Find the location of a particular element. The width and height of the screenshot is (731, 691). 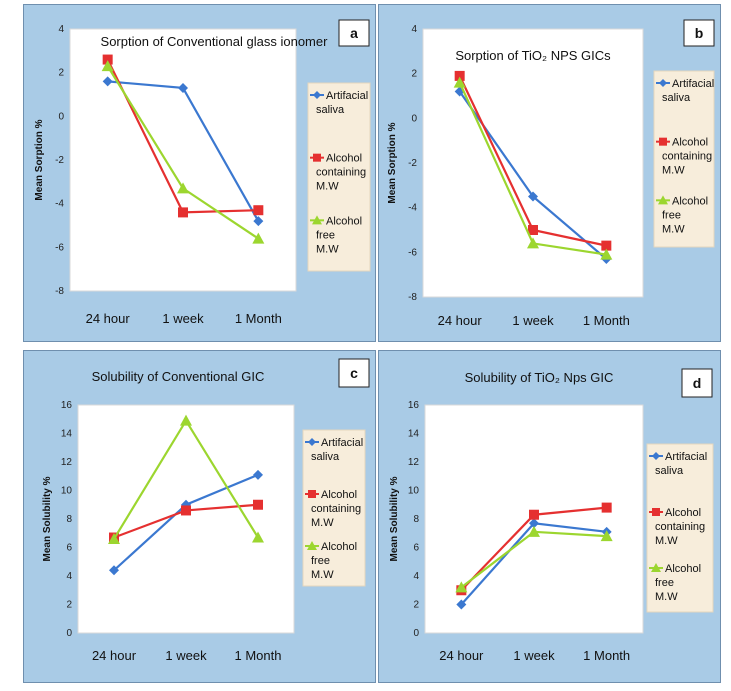

panel-letter: c is located at coordinates (354, 373).